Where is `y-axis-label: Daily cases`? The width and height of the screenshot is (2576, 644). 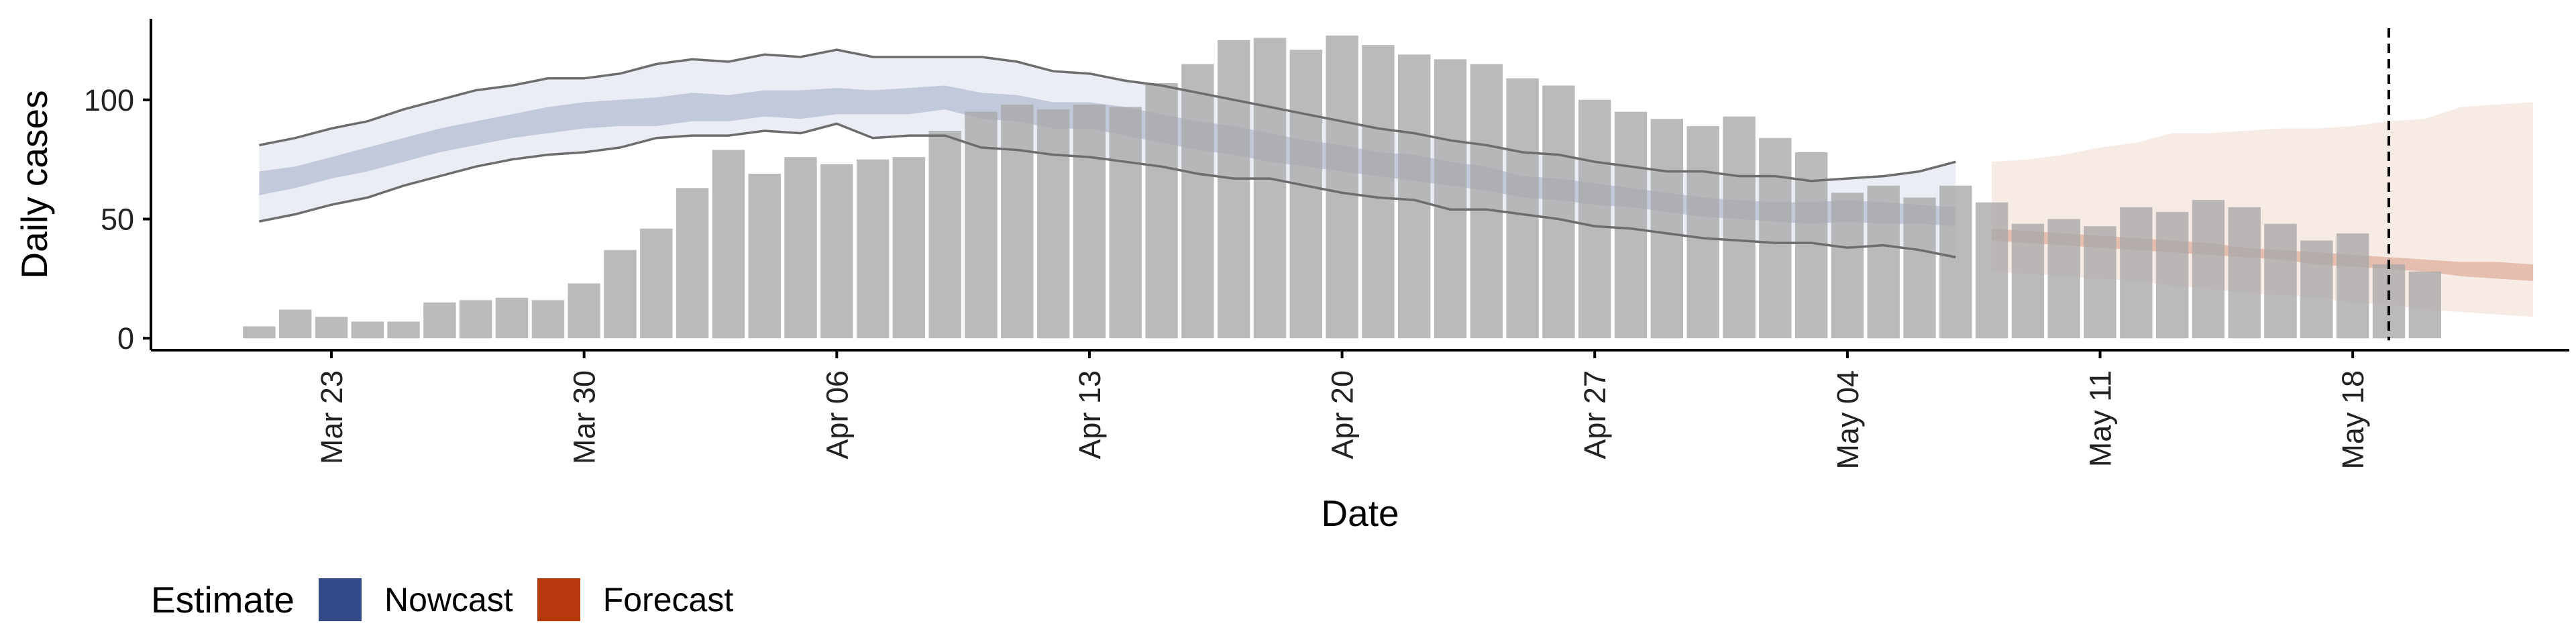
y-axis-label: Daily cases is located at coordinates (34, 184).